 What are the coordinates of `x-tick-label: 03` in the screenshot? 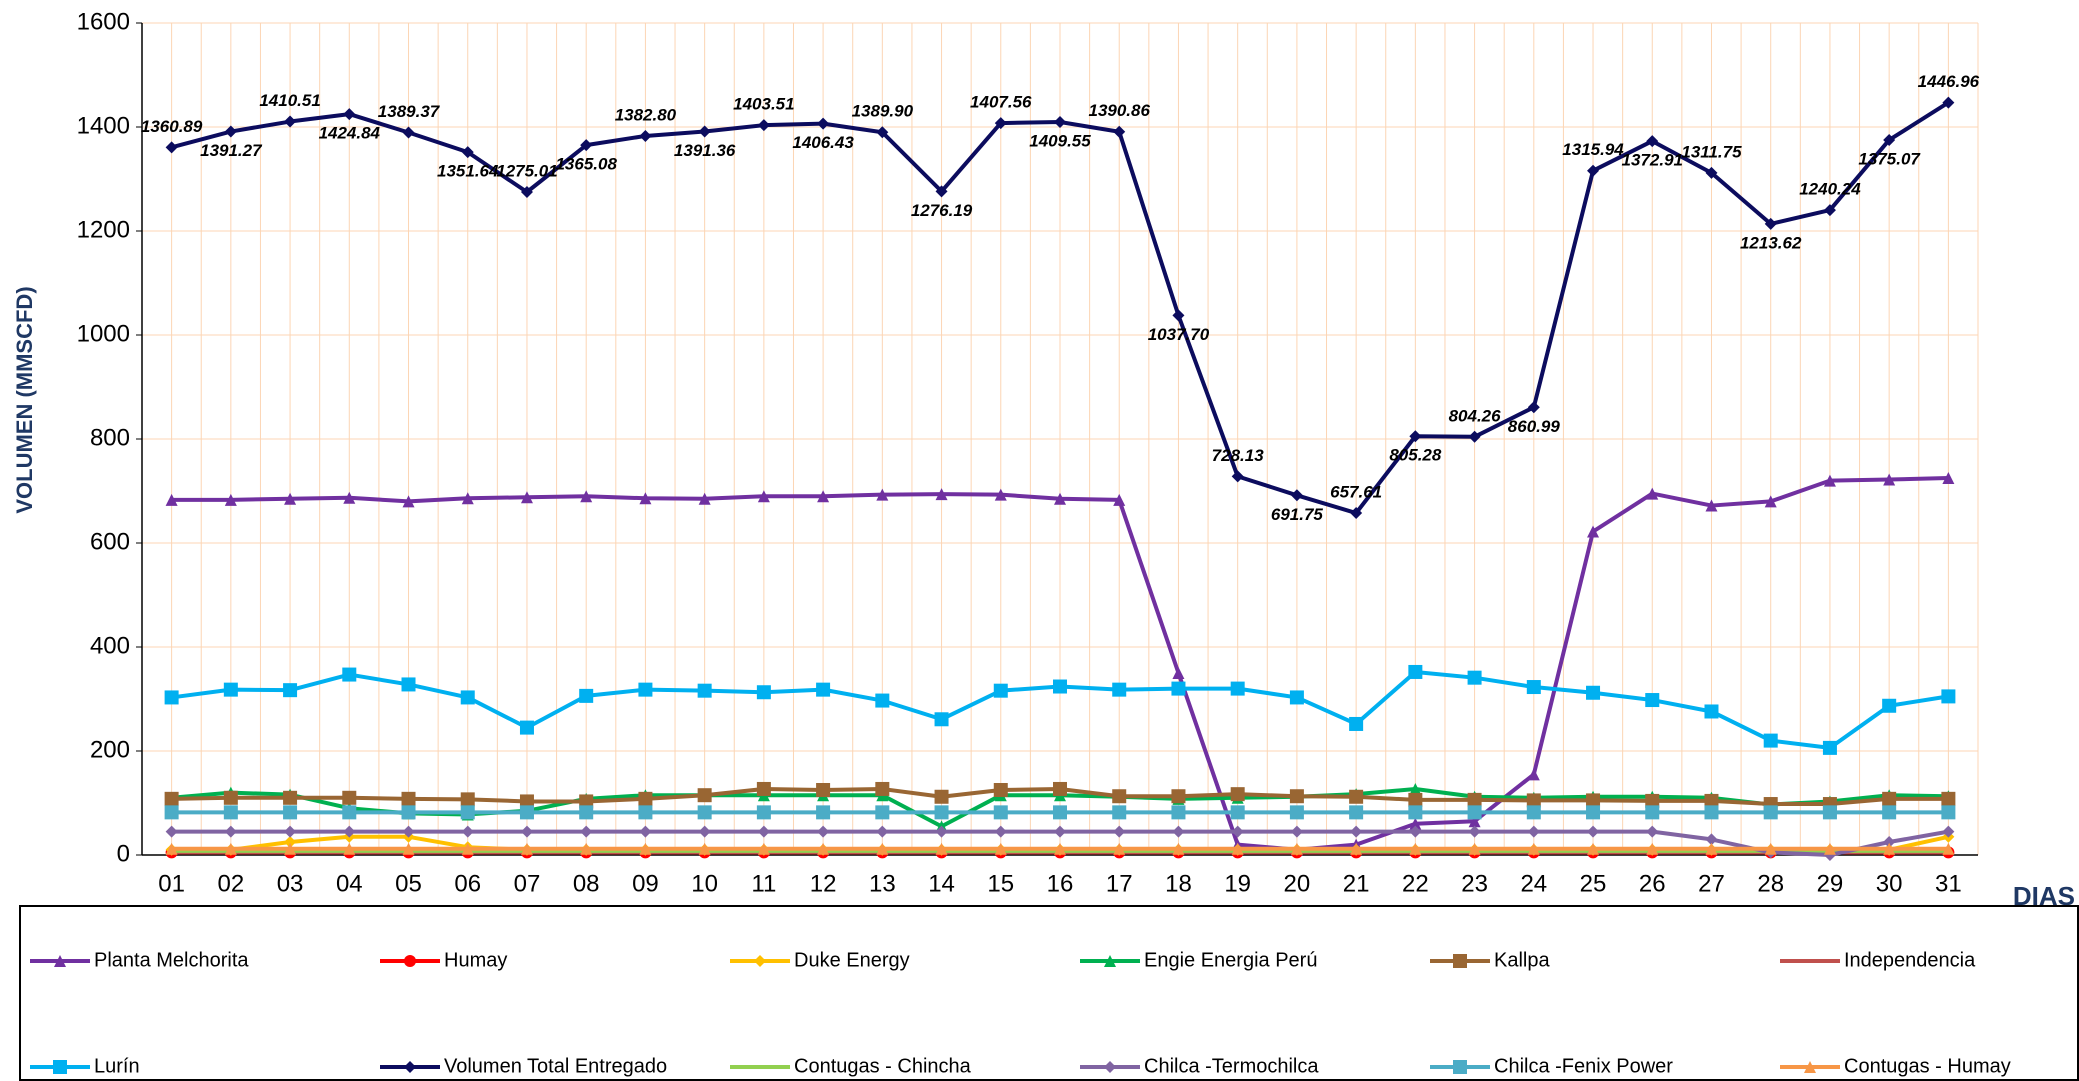 It's located at (290, 883).